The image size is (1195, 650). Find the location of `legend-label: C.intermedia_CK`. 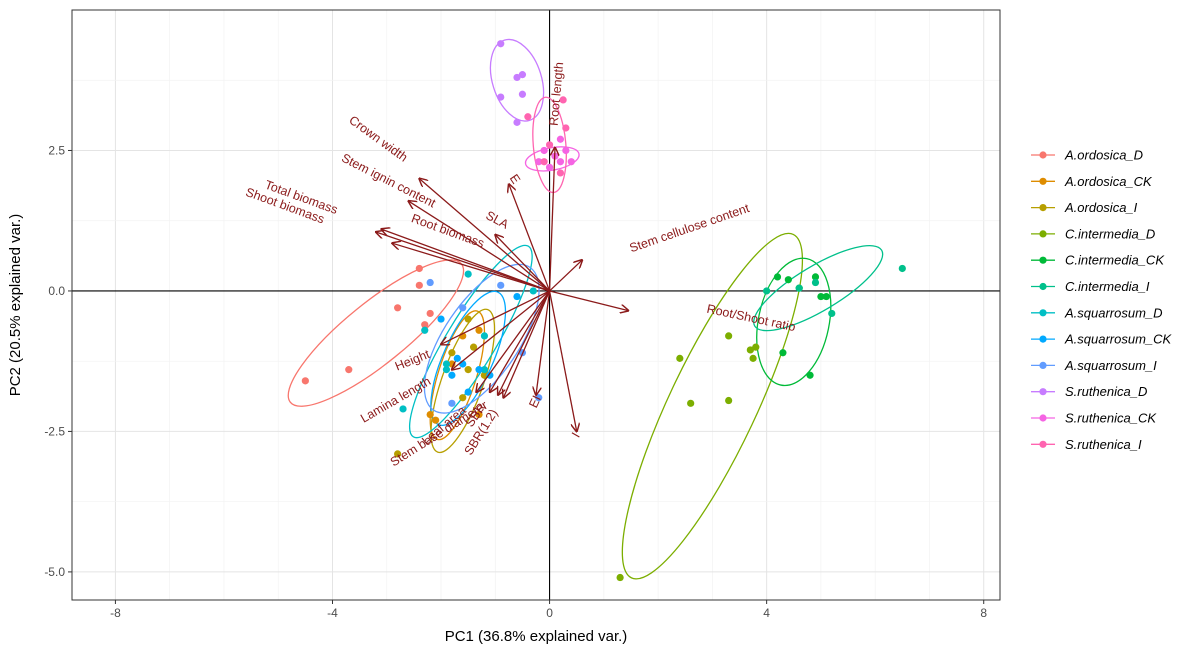

legend-label: C.intermedia_CK is located at coordinates (1115, 260).